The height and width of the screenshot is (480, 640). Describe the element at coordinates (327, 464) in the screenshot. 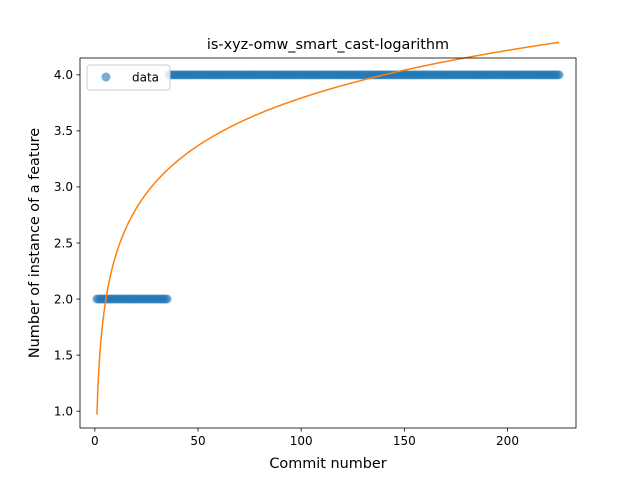

I see `x-axis-label: Commit number` at that location.